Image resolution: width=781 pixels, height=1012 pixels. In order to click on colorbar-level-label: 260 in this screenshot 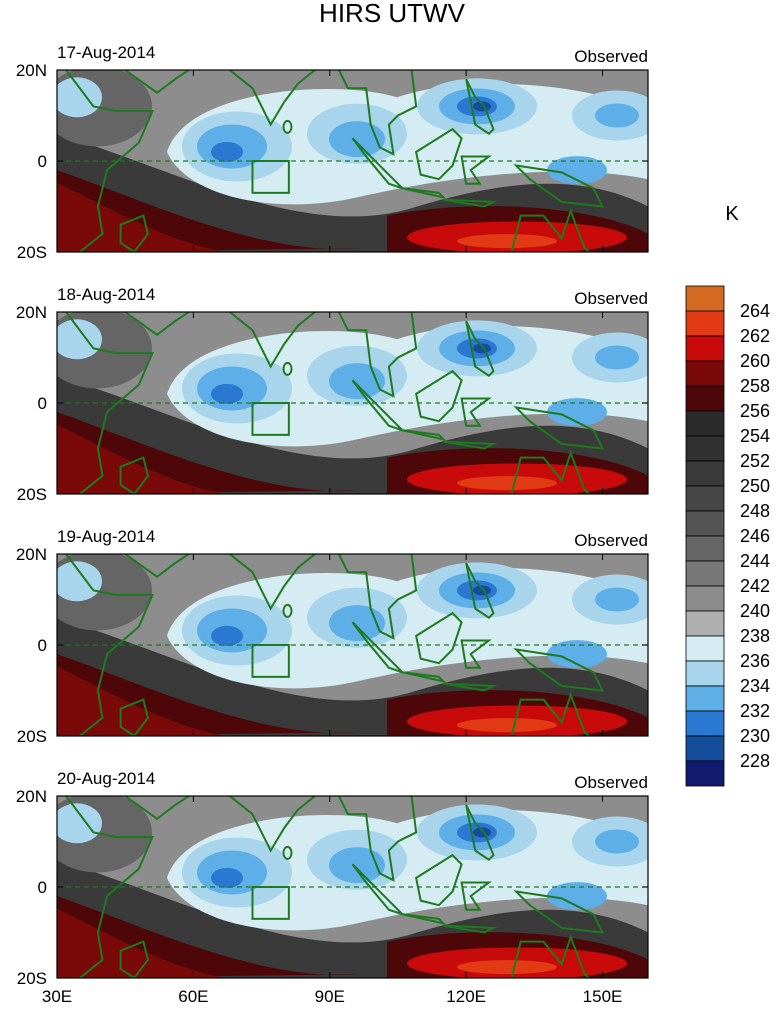, I will do `click(755, 361)`.